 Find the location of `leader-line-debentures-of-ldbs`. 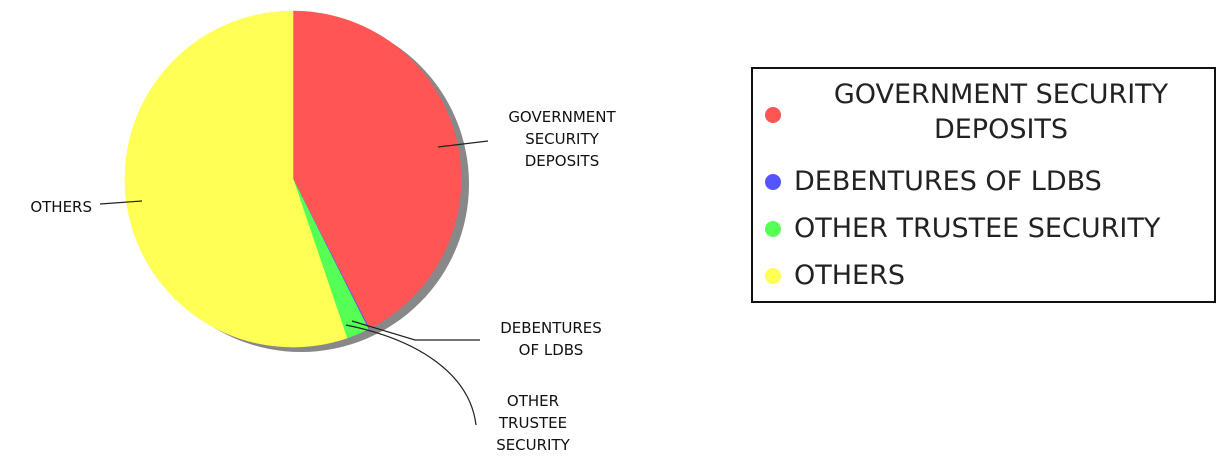

leader-line-debentures-of-ldbs is located at coordinates (415, 330).